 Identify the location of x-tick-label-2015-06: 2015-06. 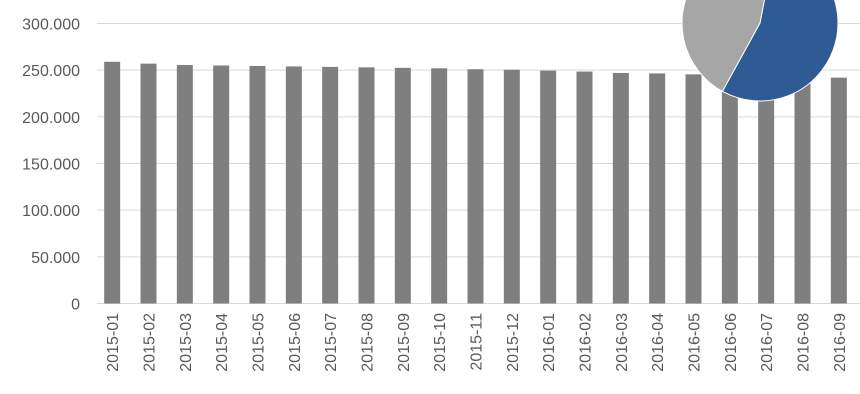
(295, 342).